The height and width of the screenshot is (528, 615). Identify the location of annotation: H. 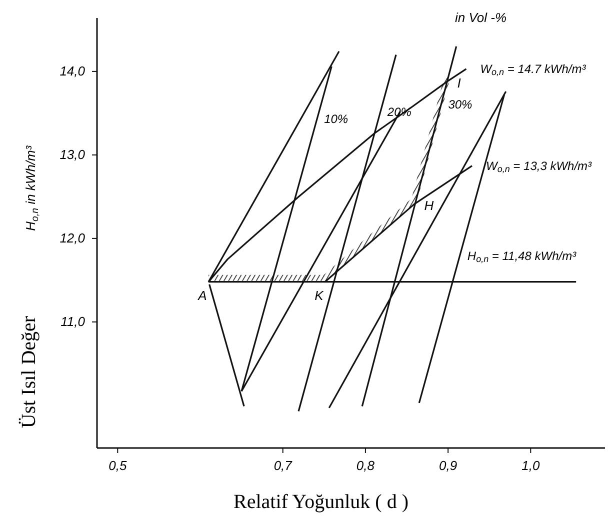
(429, 206).